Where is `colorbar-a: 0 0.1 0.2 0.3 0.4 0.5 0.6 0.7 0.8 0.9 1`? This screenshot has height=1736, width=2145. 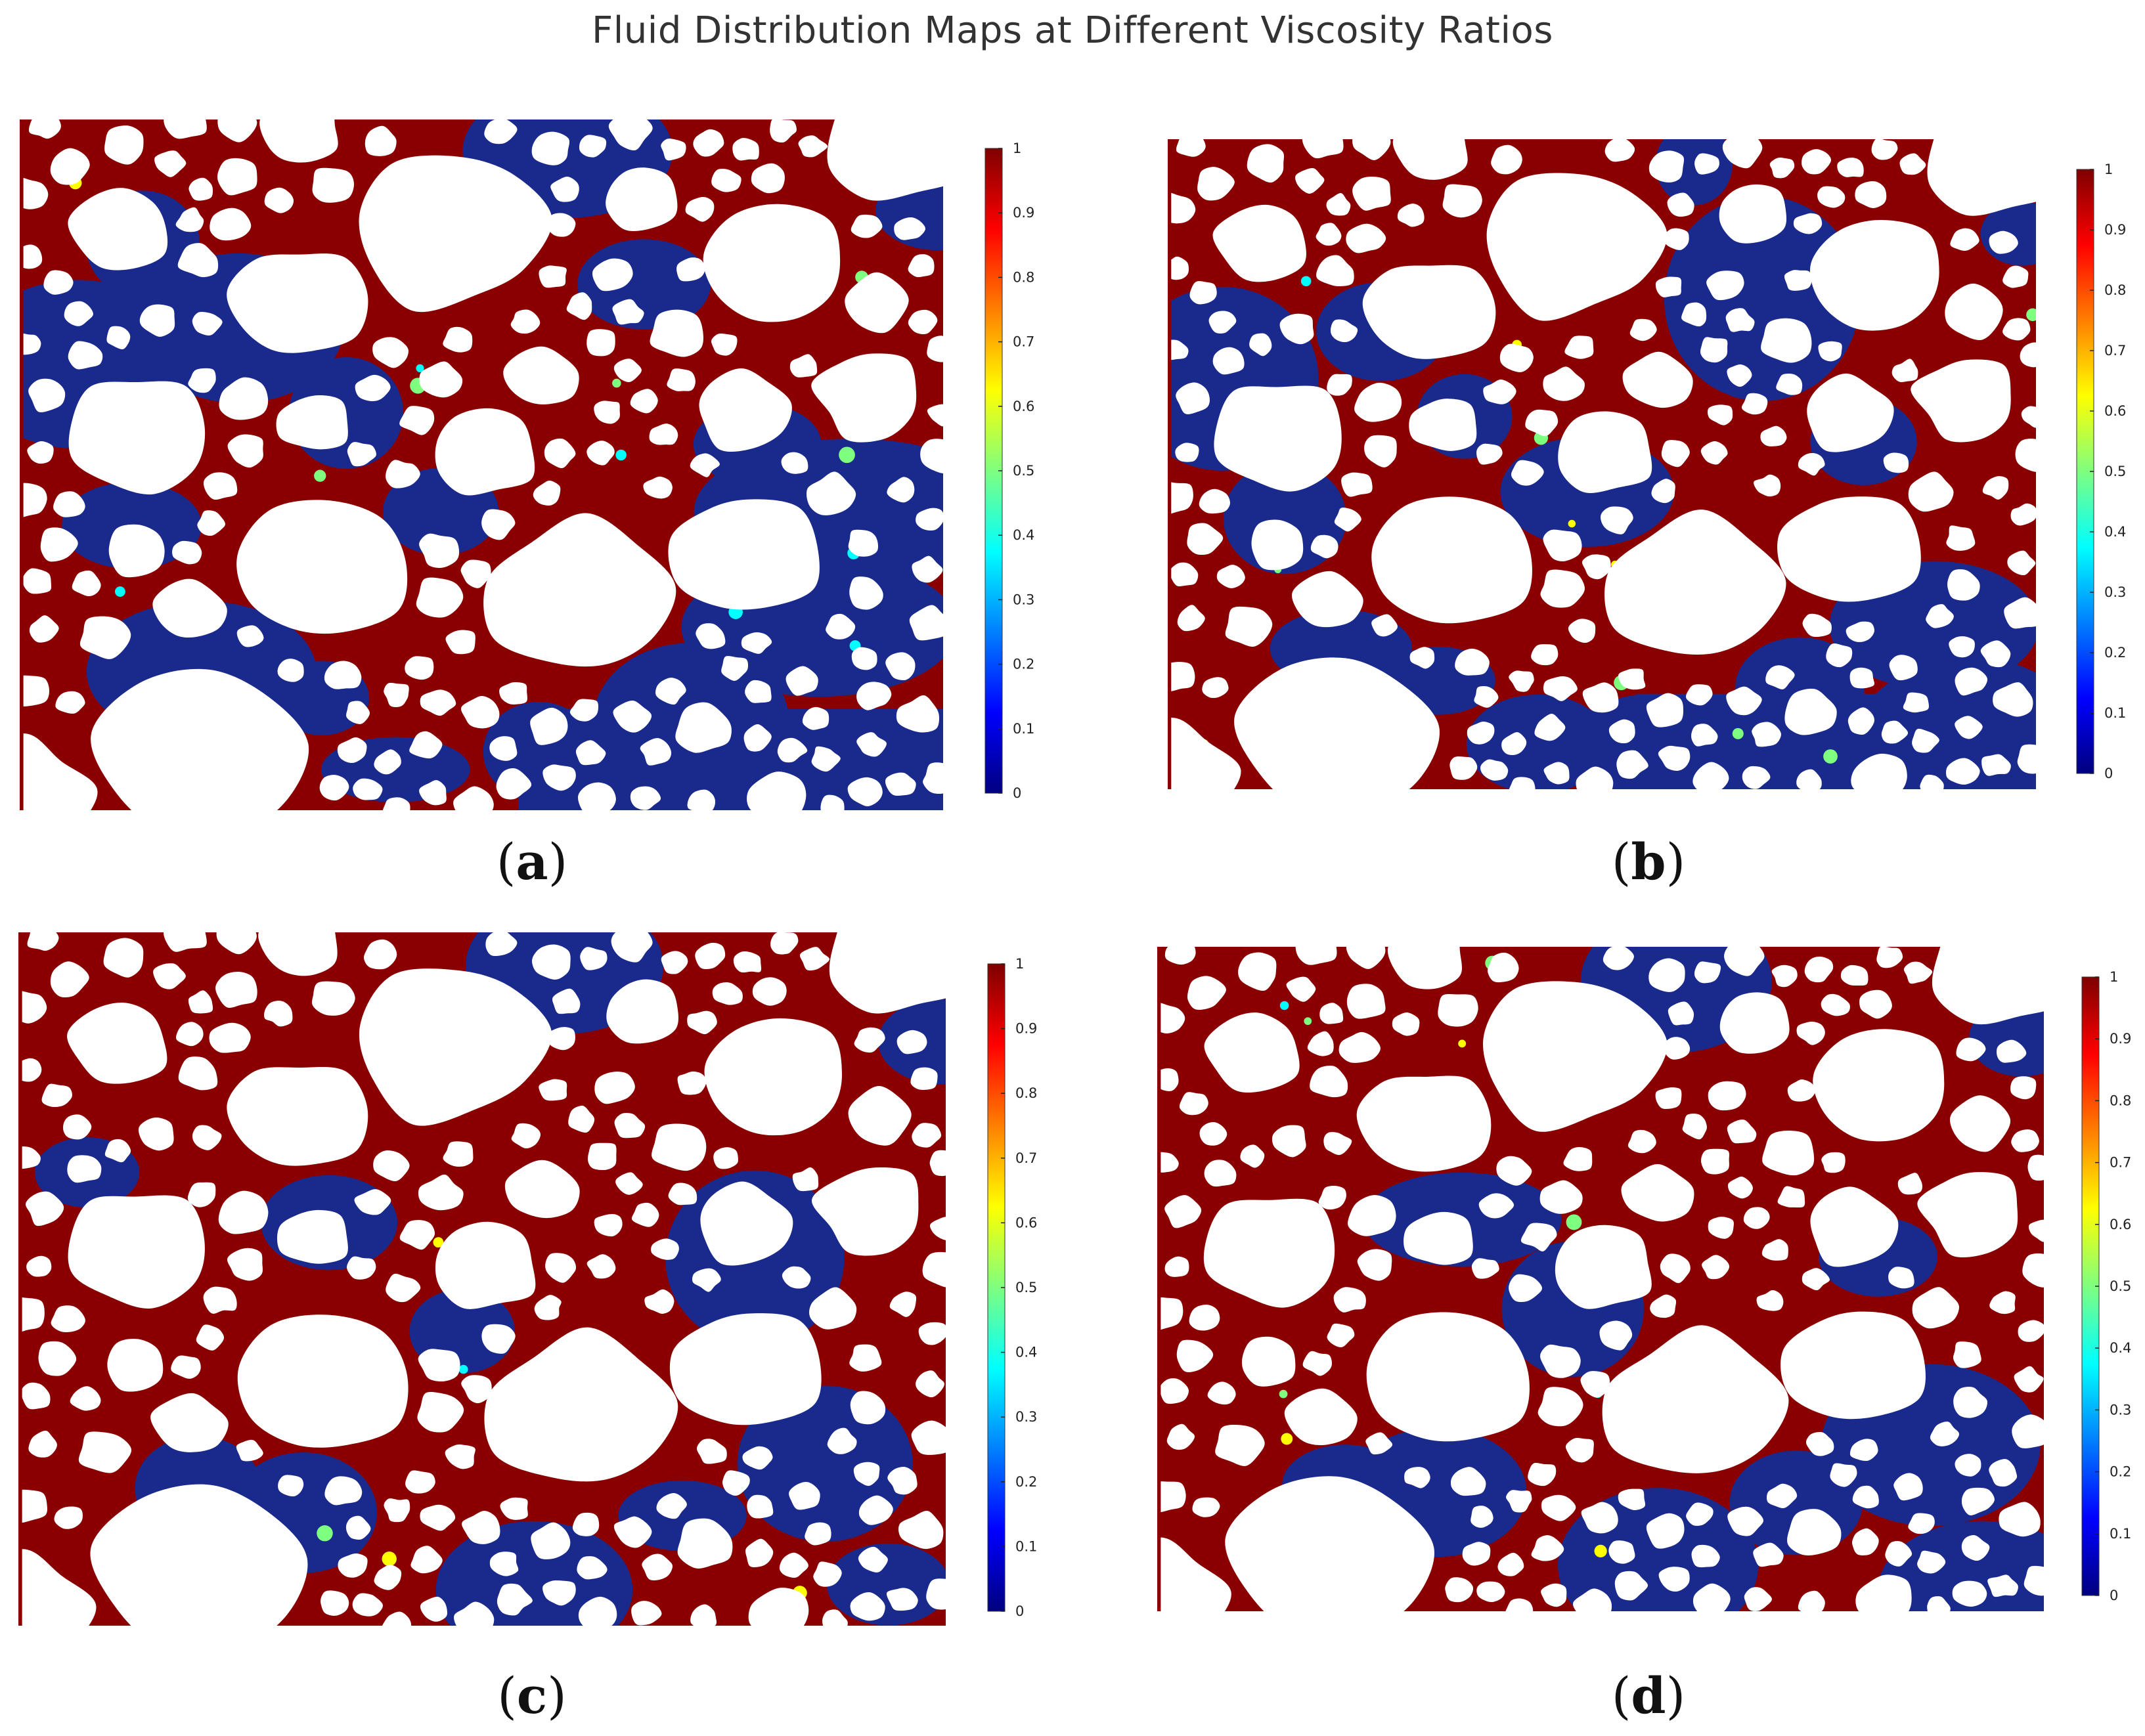 colorbar-a: 0 0.1 0.2 0.3 0.4 0.5 0.6 0.7 0.8 0.9 1 is located at coordinates (1024, 471).